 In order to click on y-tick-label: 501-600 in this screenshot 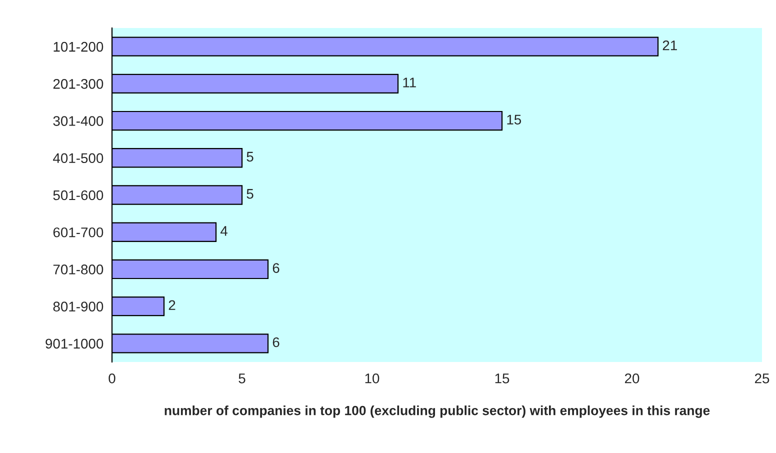, I will do `click(78, 195)`.